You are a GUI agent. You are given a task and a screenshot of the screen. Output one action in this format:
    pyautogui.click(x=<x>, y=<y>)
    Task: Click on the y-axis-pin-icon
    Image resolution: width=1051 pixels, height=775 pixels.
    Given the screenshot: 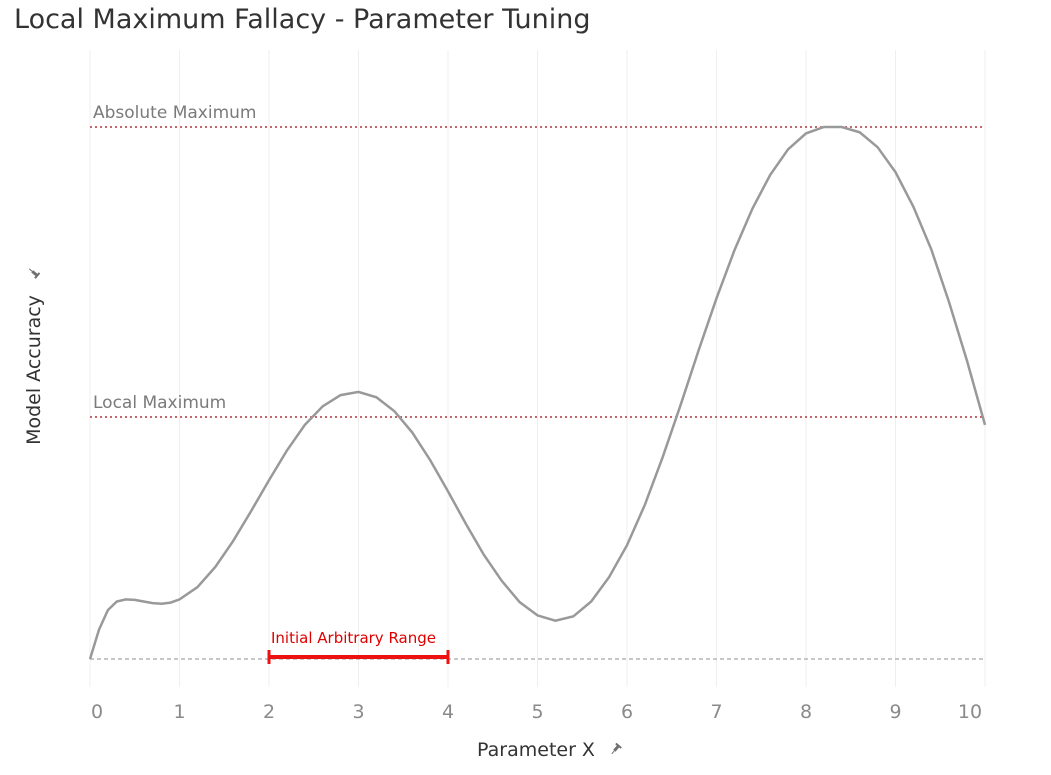 What is the action you would take?
    pyautogui.click(x=34, y=273)
    